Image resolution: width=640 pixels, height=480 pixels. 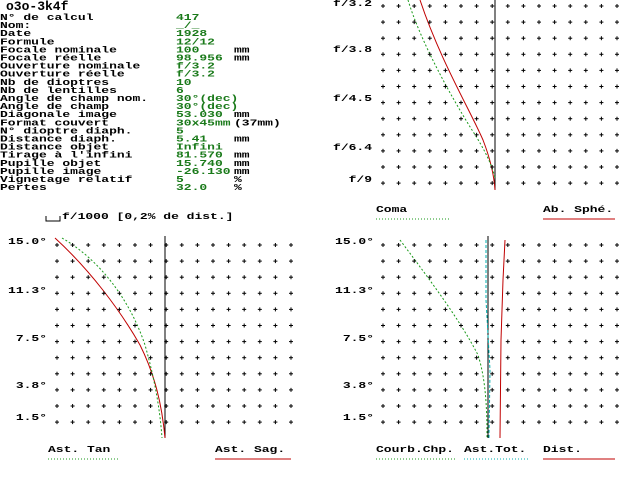 I want to click on y-label: f/3.8, so click(x=352, y=50).